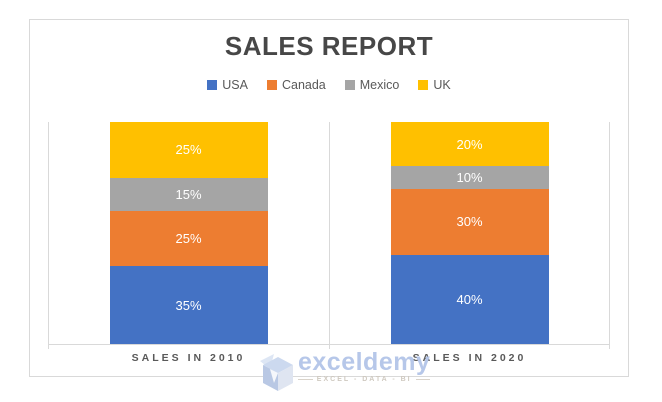  I want to click on legend-item-mexico: Mexico, so click(372, 85).